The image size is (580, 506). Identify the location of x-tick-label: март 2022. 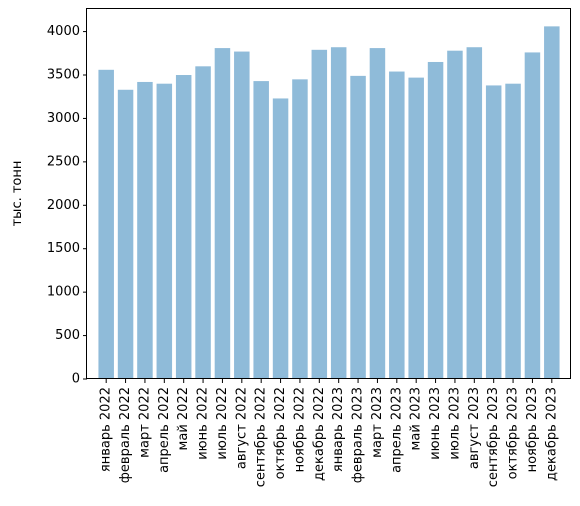
(144, 422).